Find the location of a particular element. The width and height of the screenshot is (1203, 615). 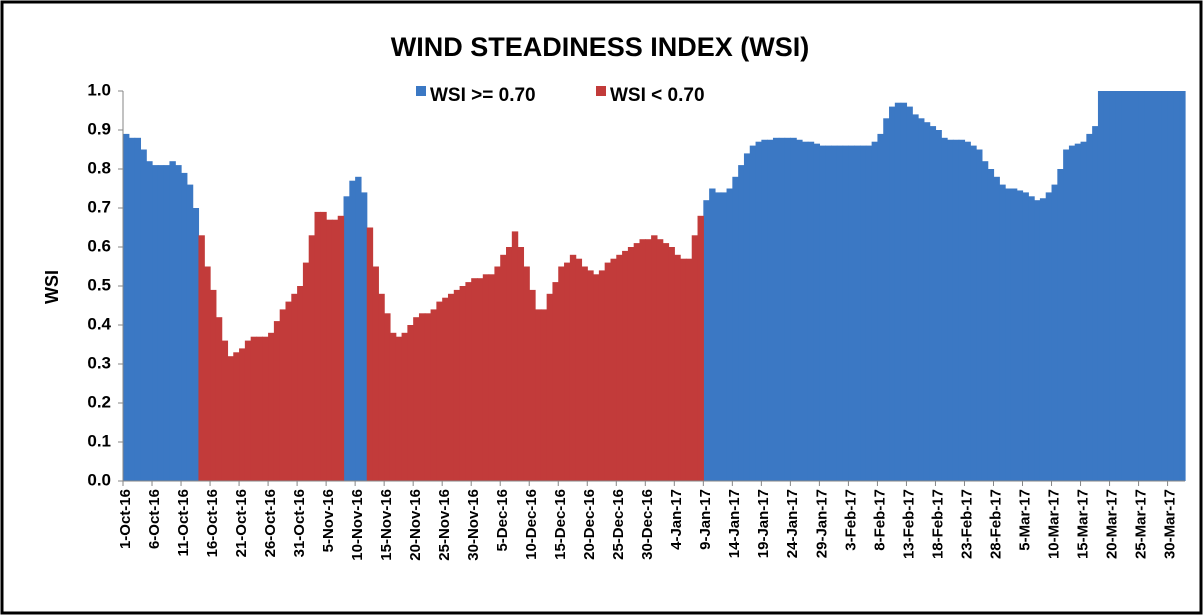

y-tick-label: 0.0 is located at coordinates (99, 479).